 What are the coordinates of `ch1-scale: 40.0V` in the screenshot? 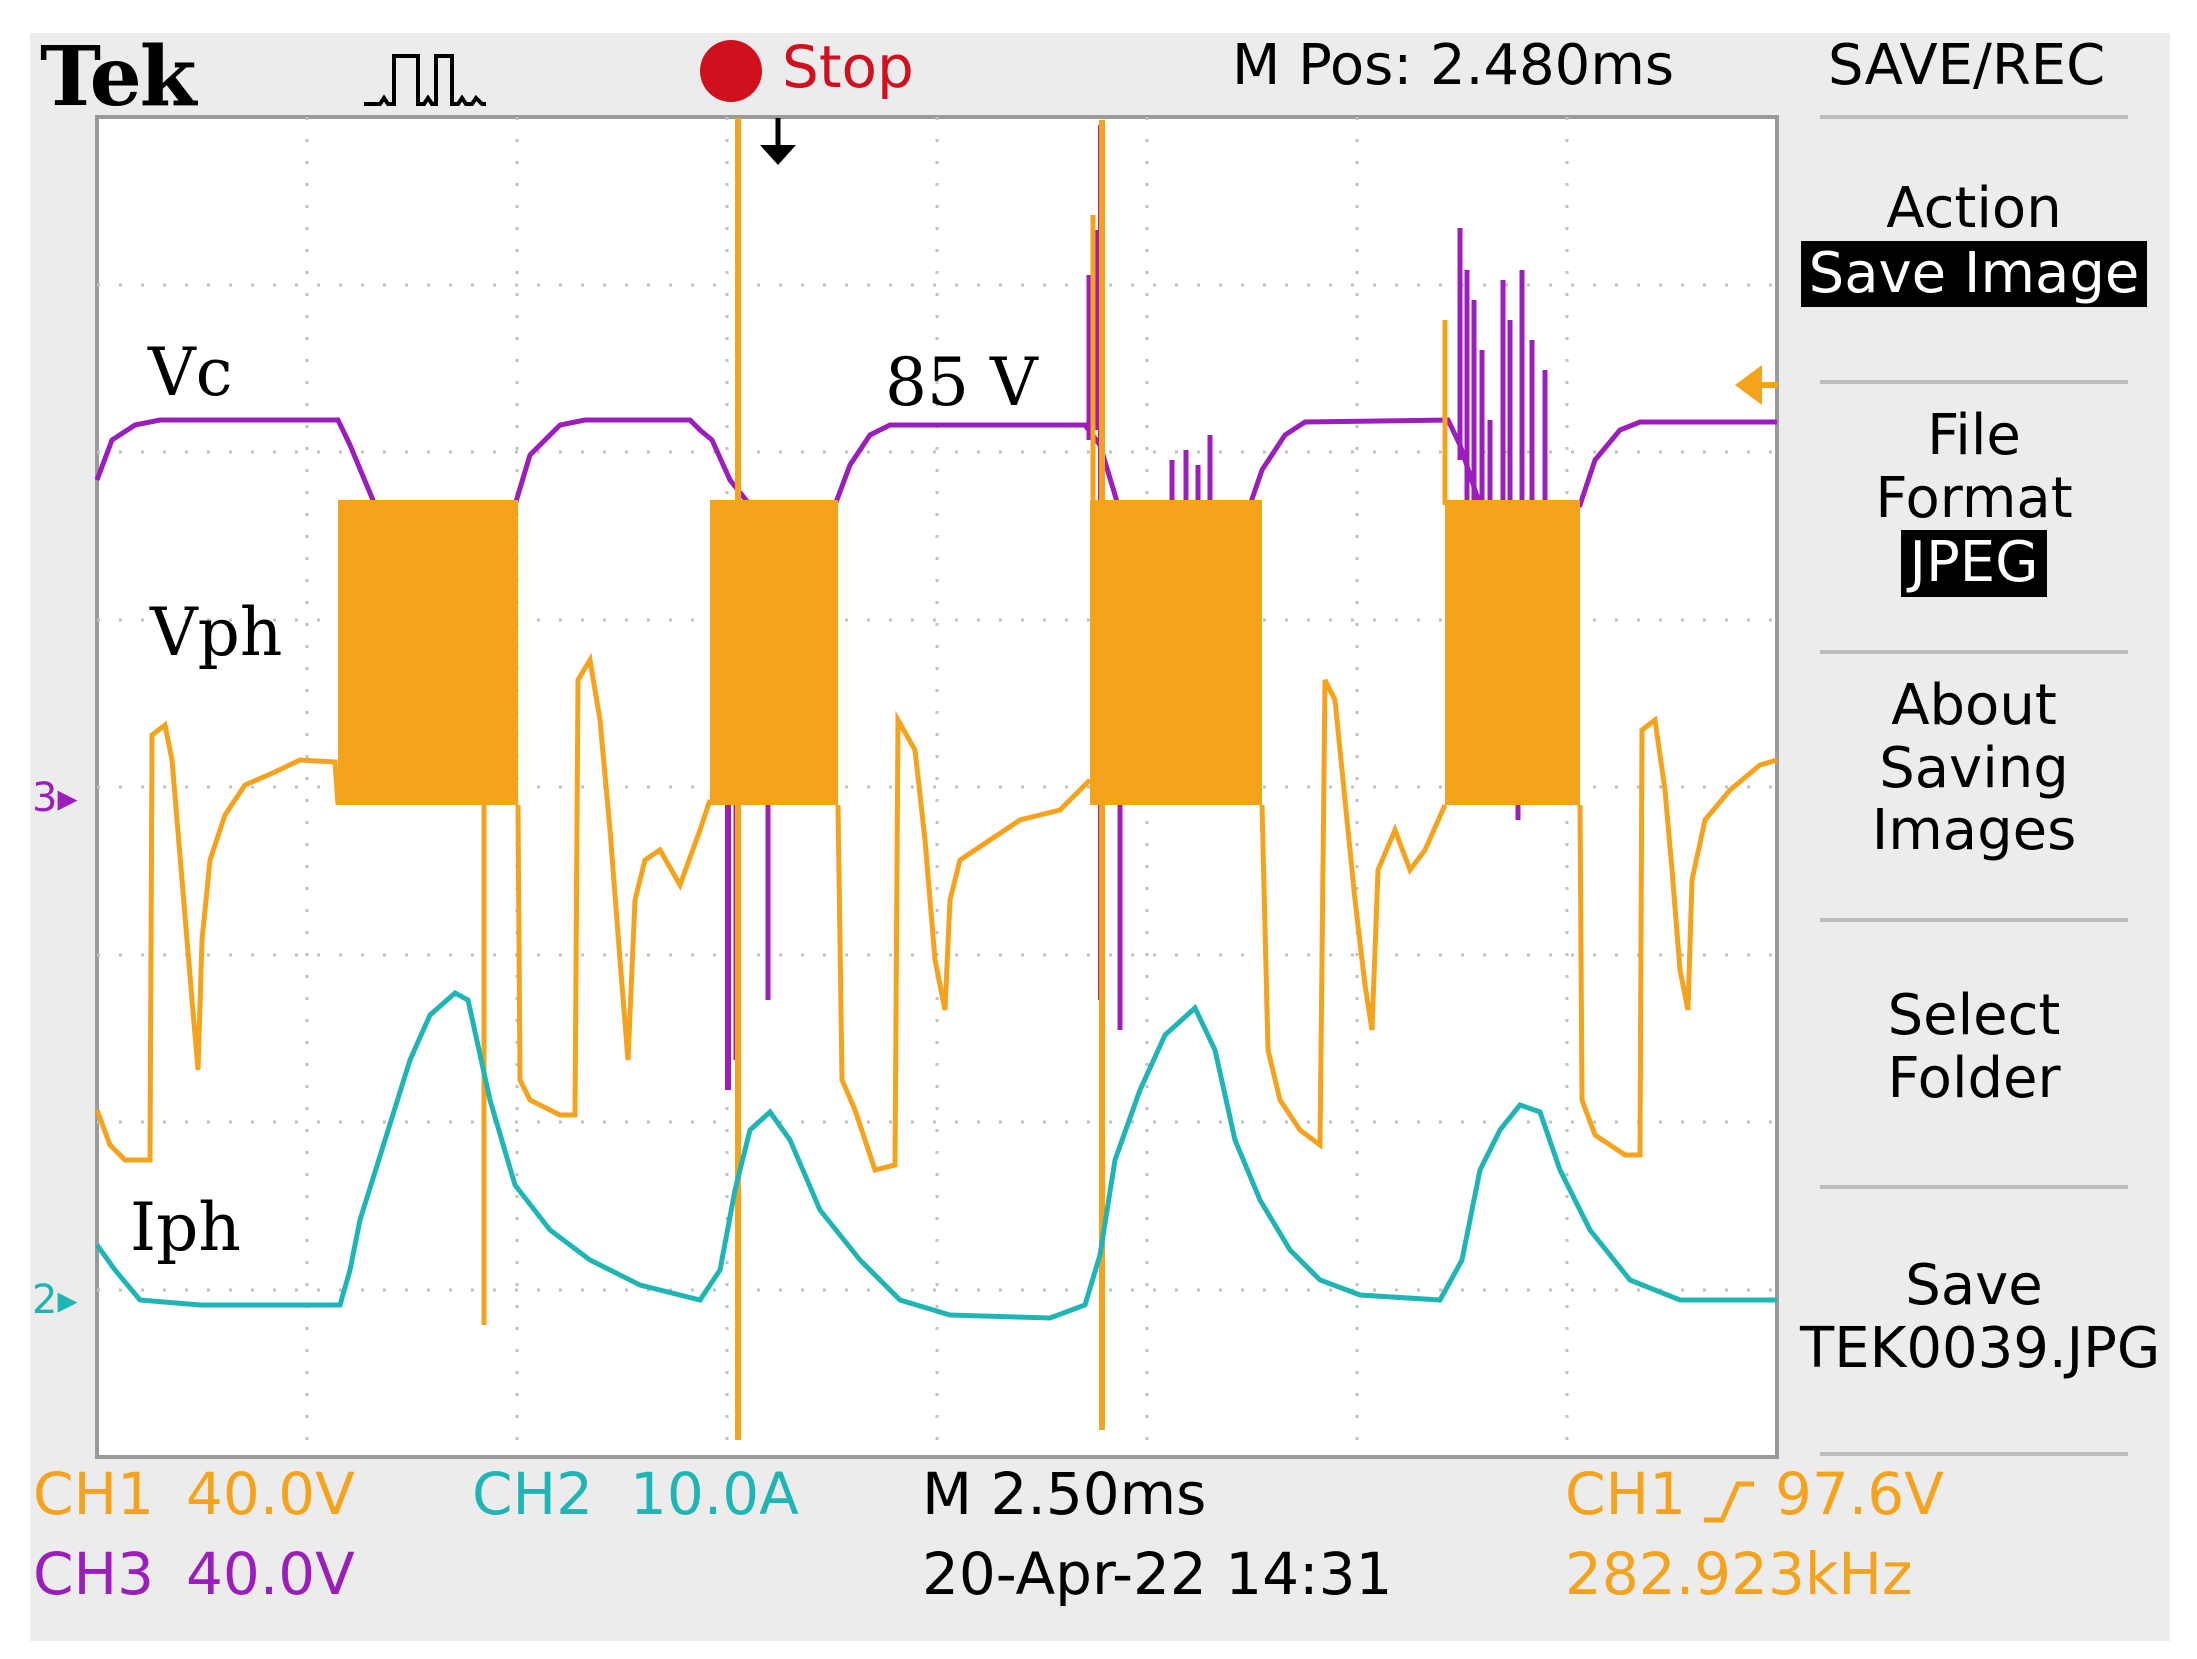 It's located at (270, 1494).